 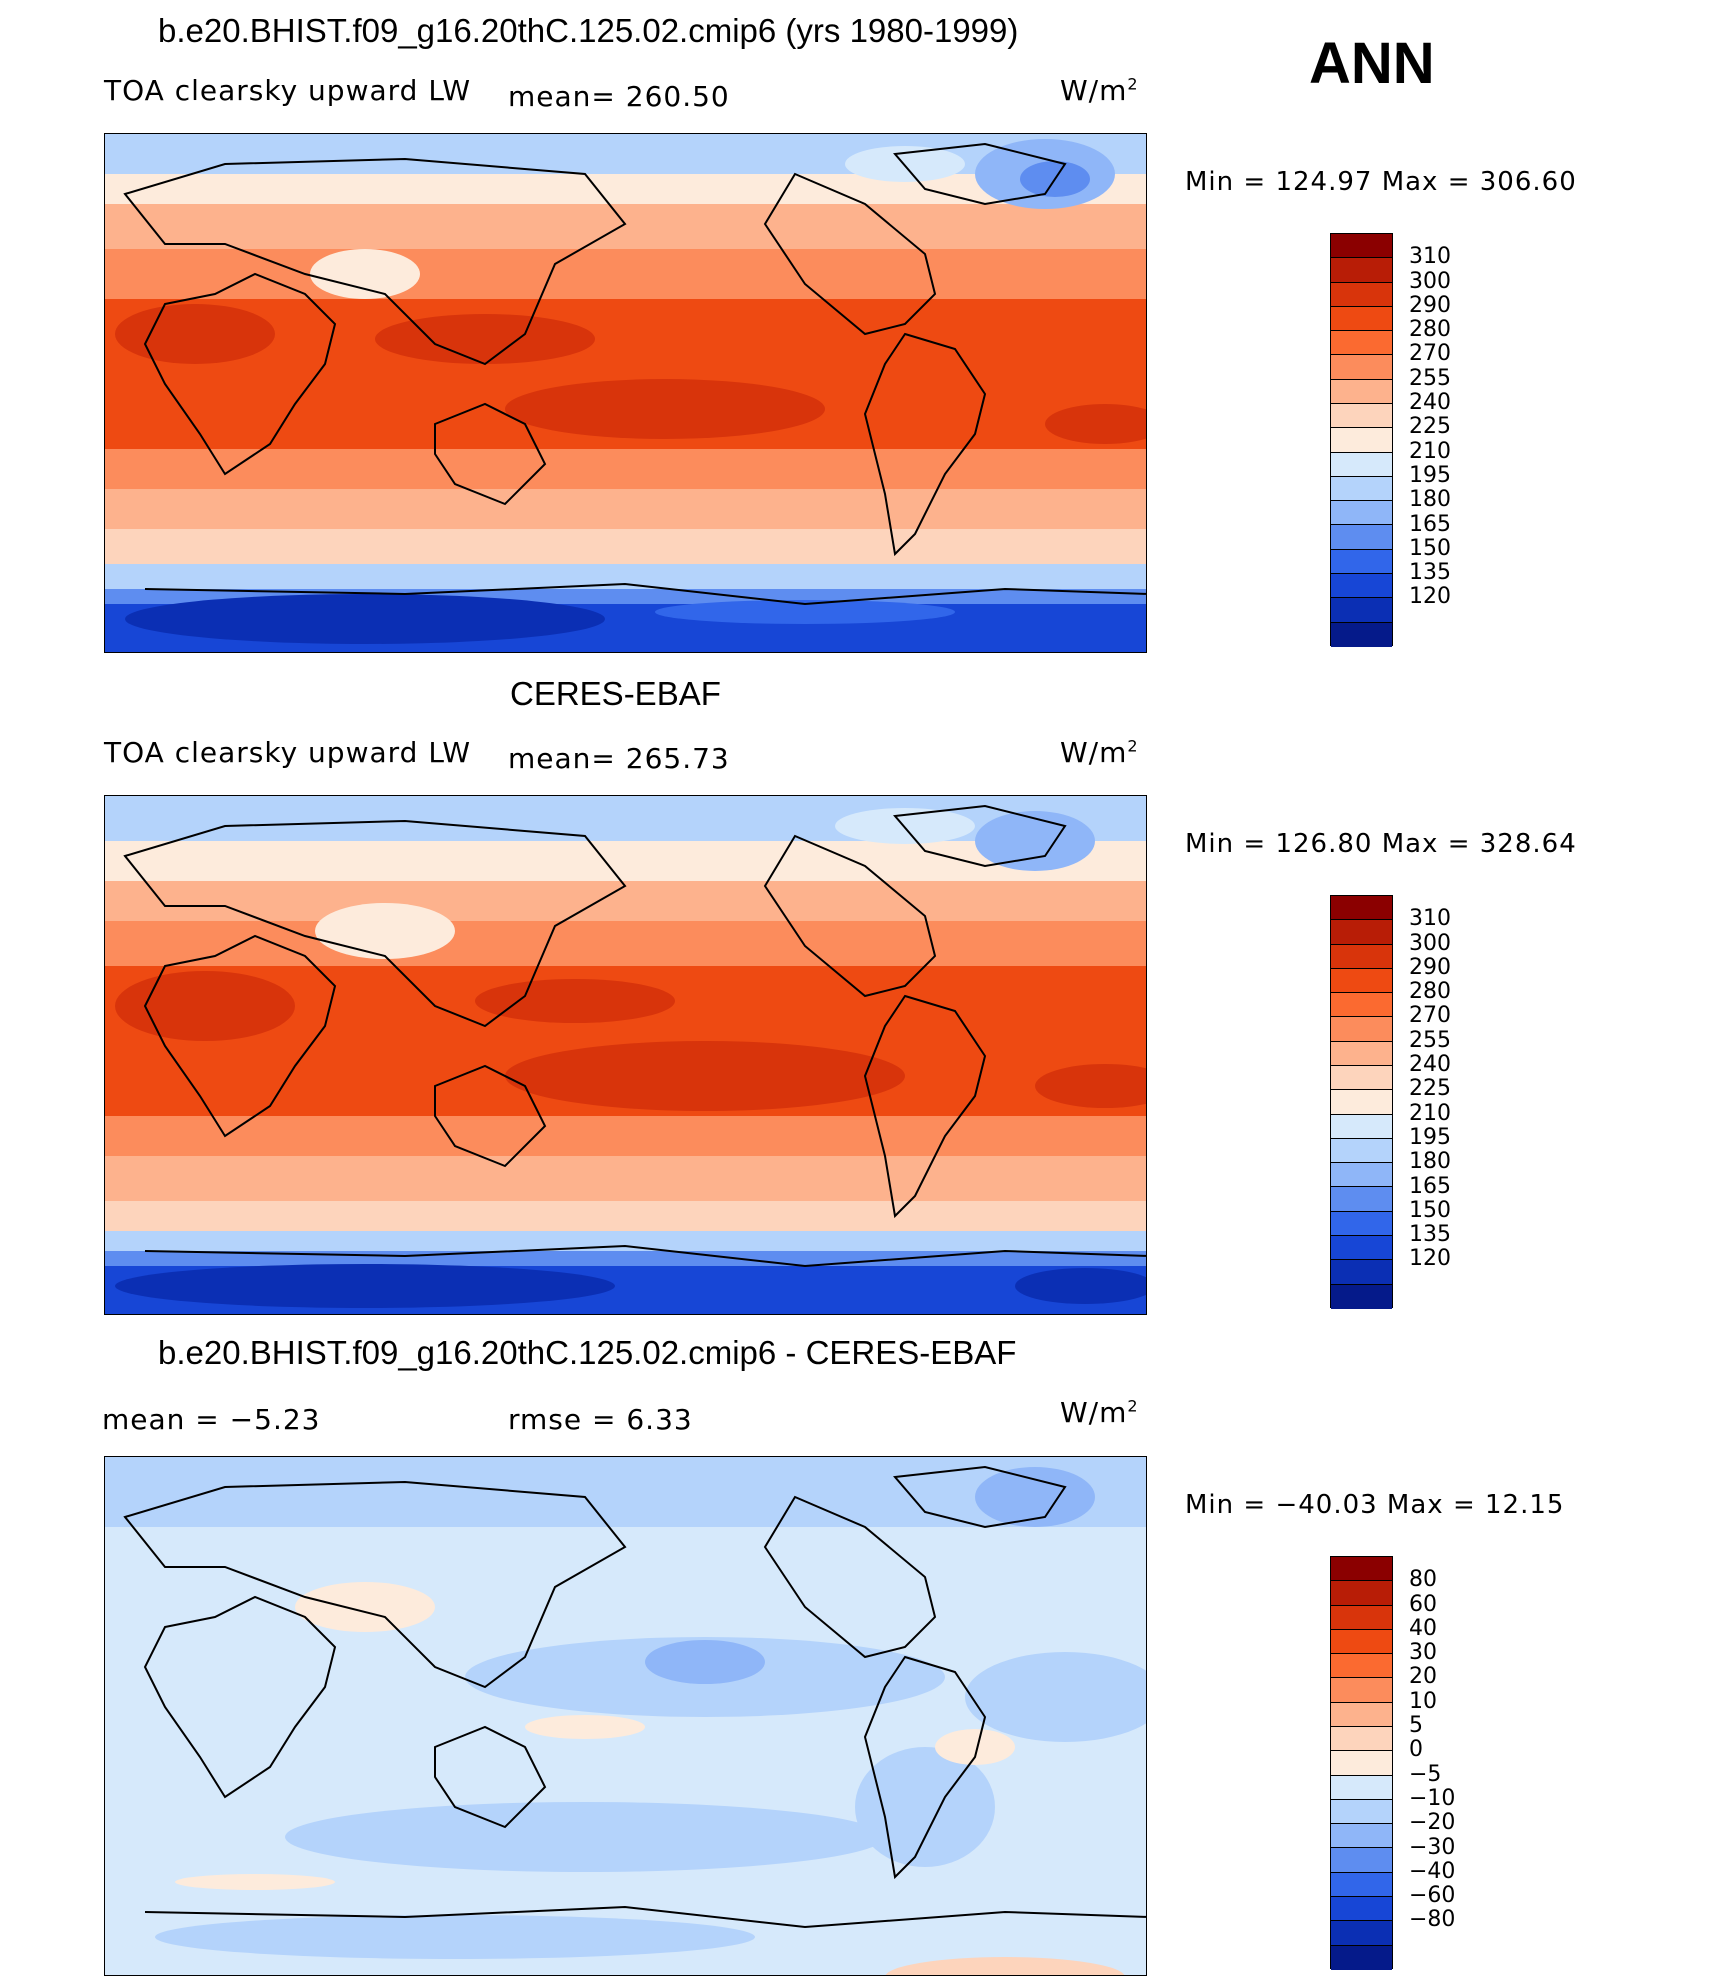 What do you see at coordinates (615, 693) in the screenshot?
I see `panel-2-title: CERES-EBAF` at bounding box center [615, 693].